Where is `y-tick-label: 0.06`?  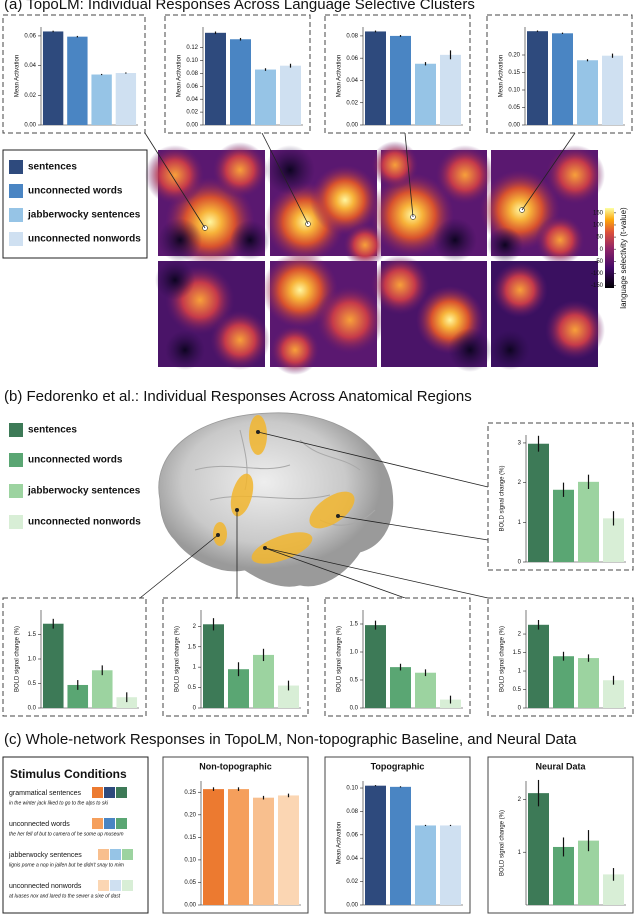 y-tick-label: 0.06 is located at coordinates (352, 59).